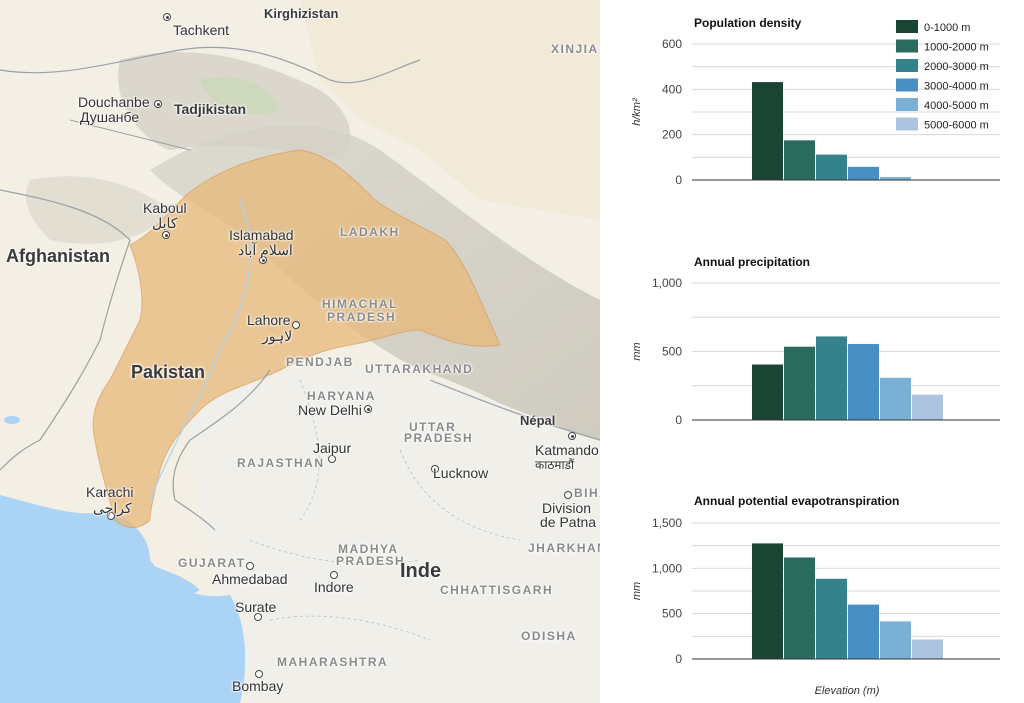 The width and height of the screenshot is (1024, 703). I want to click on label-uttarakhand: UTTARAKHAND, so click(419, 369).